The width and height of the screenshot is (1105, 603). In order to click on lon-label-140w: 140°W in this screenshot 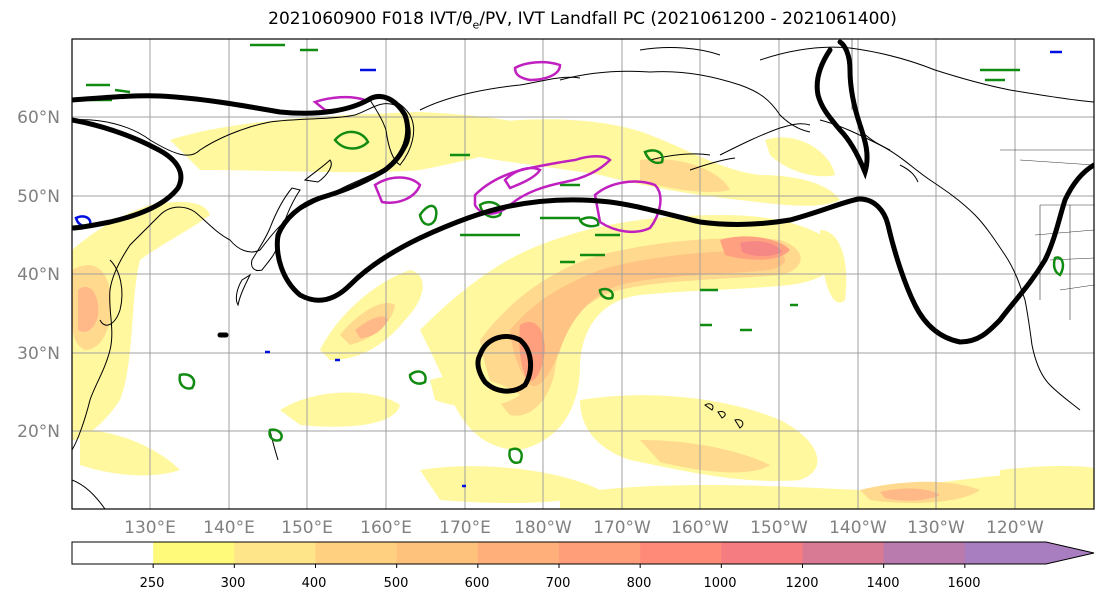, I will do `click(858, 528)`.